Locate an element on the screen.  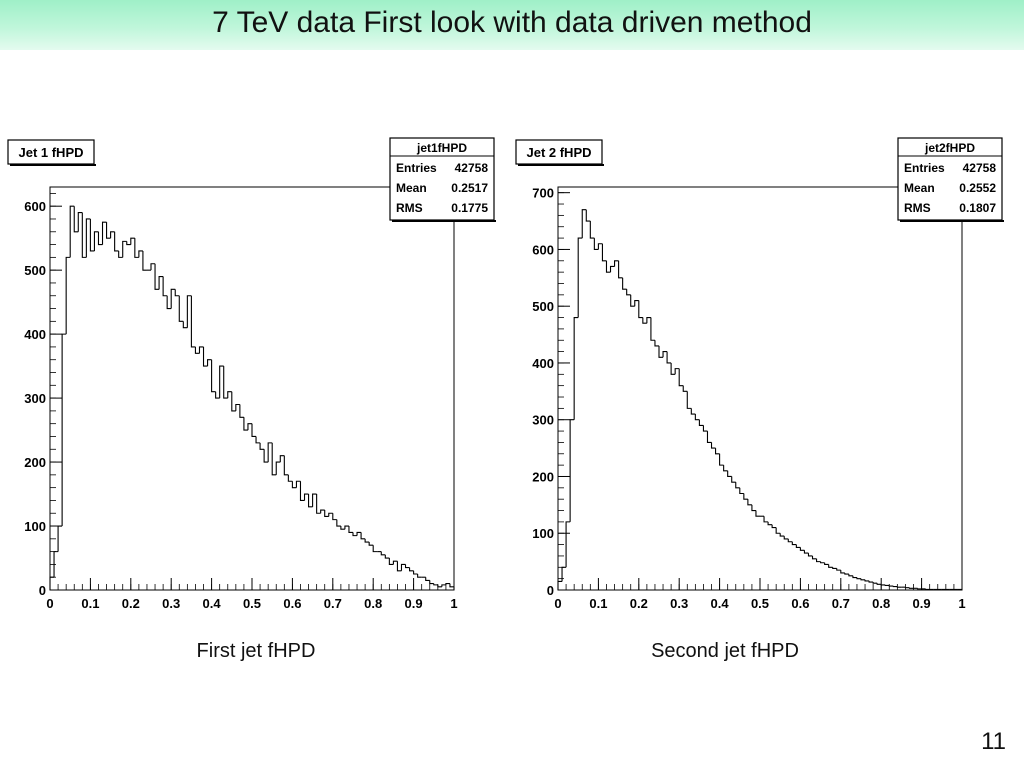
stats-name: jet2fHPD is located at coordinates (949, 148).